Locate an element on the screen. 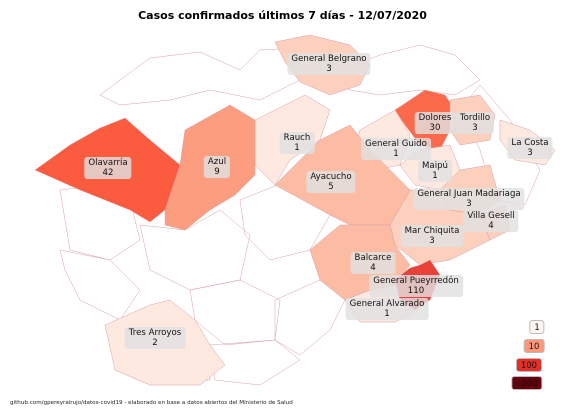  district-label-8: Maipú 1 is located at coordinates (435, 171).